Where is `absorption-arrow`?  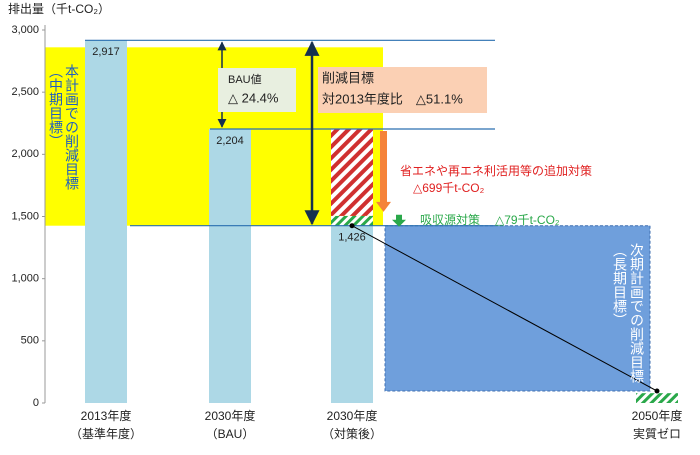 absorption-arrow is located at coordinates (399, 220).